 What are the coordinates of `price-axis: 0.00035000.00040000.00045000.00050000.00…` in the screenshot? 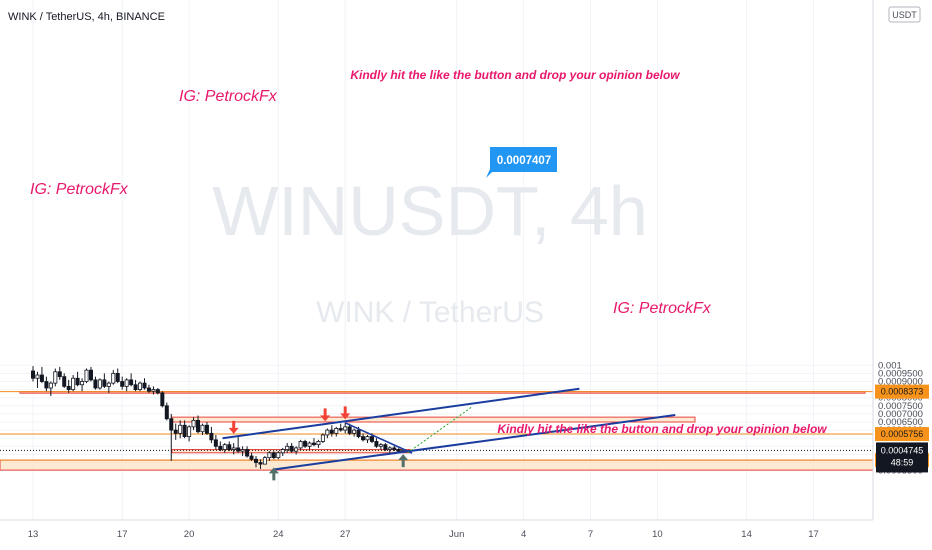 It's located at (902, 260).